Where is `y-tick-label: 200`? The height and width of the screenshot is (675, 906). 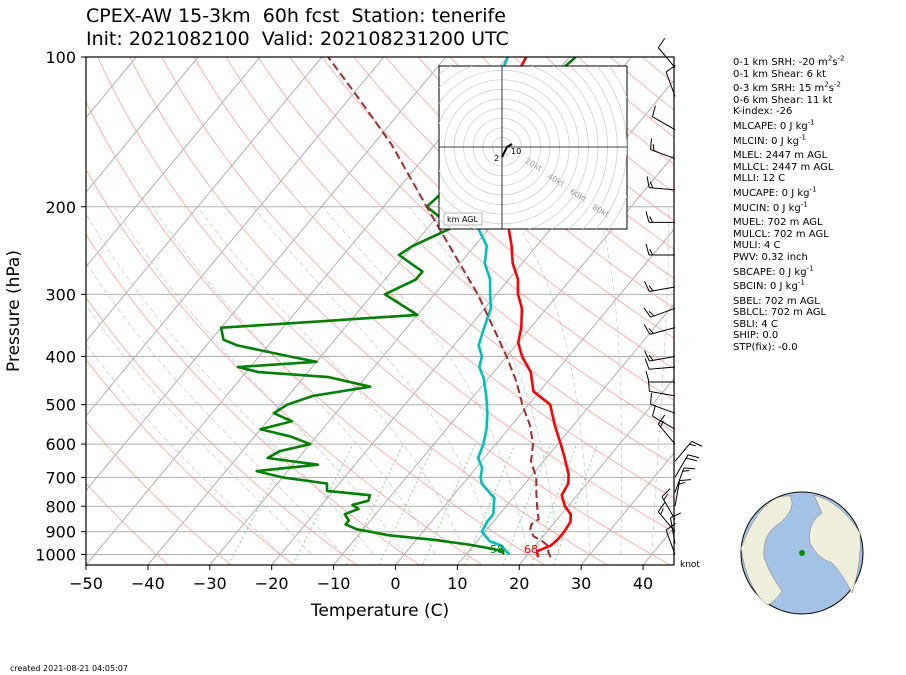
y-tick-label: 200 is located at coordinates (60, 207).